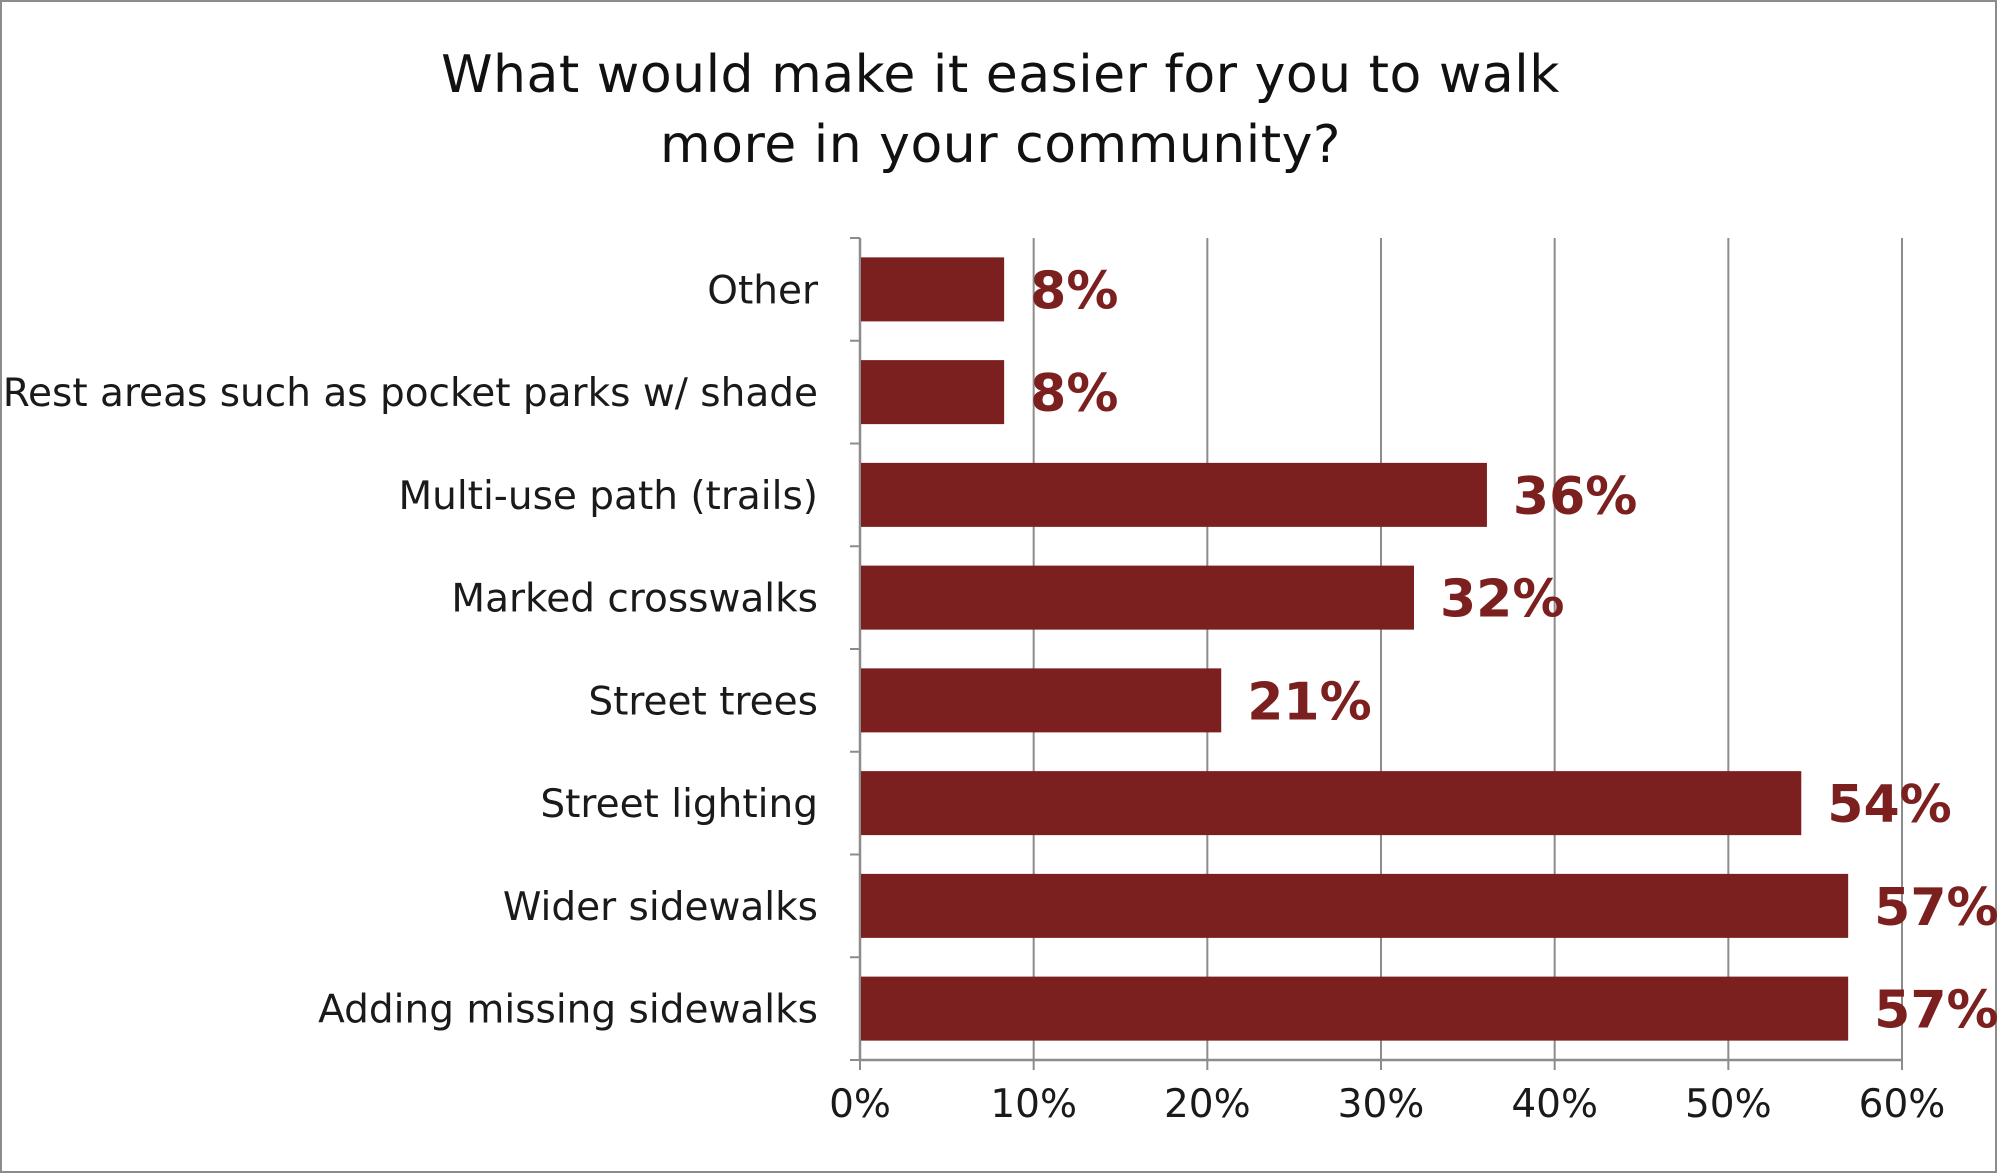 The width and height of the screenshot is (1997, 1175). What do you see at coordinates (1889, 805) in the screenshot?
I see `data-label: 54%` at bounding box center [1889, 805].